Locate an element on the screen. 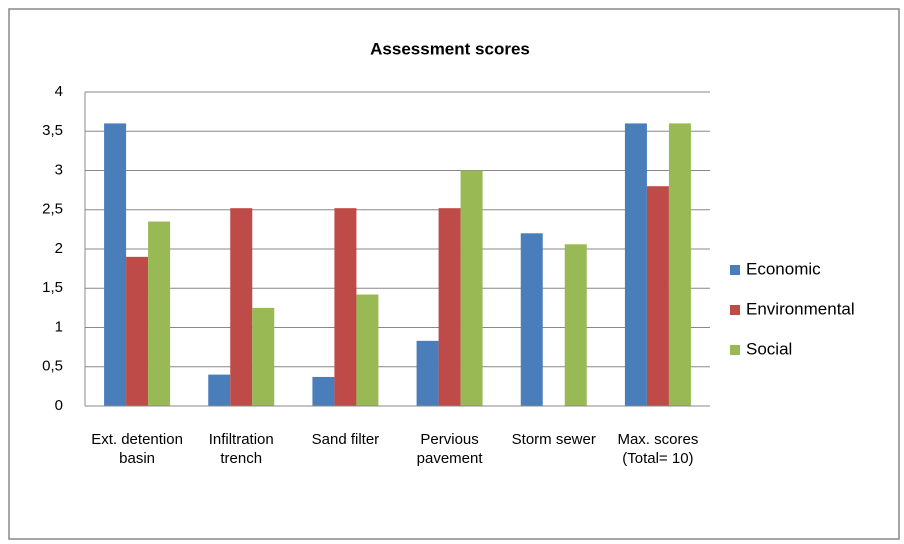 This screenshot has height=544, width=904. y-tick-label: 2 is located at coordinates (59, 248).